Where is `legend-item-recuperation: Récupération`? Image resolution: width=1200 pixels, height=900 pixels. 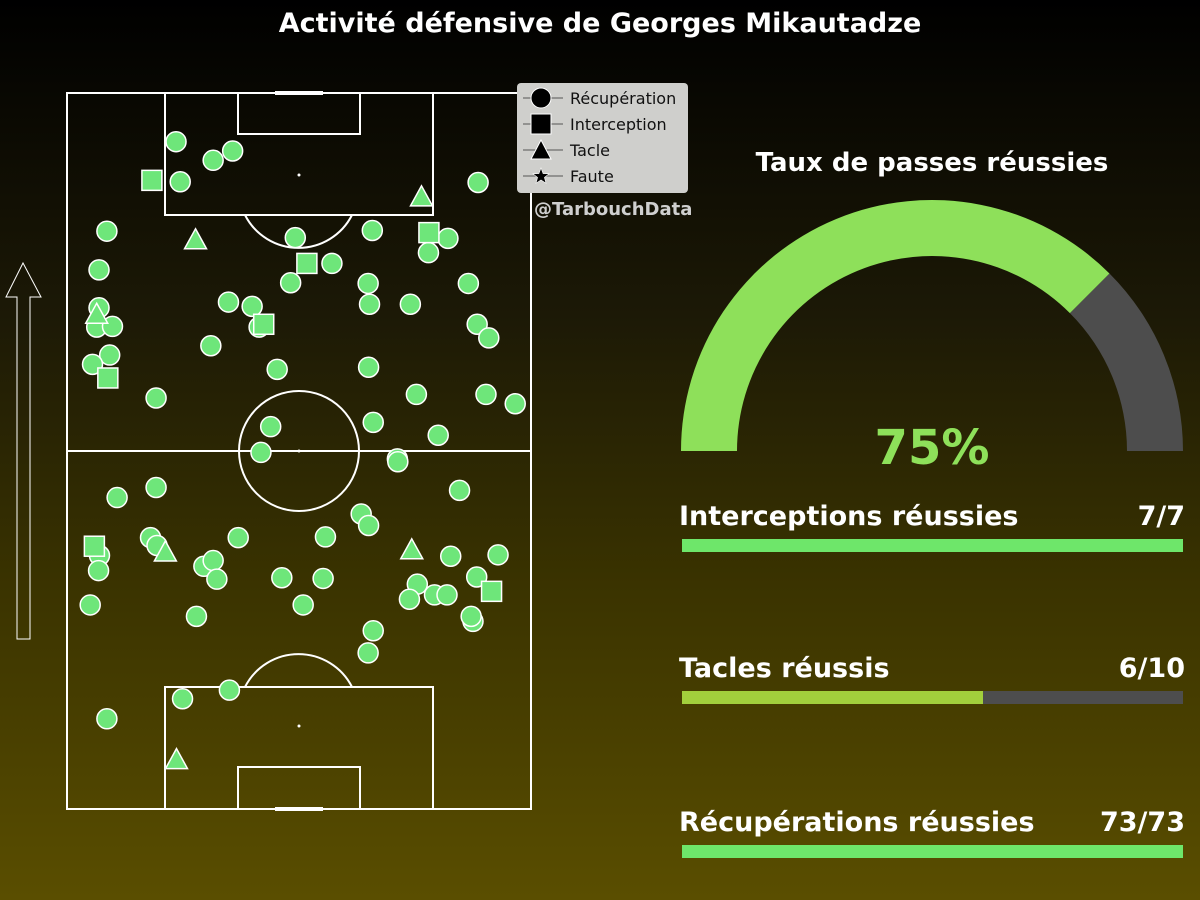 legend-item-recuperation: Récupération is located at coordinates (602, 98).